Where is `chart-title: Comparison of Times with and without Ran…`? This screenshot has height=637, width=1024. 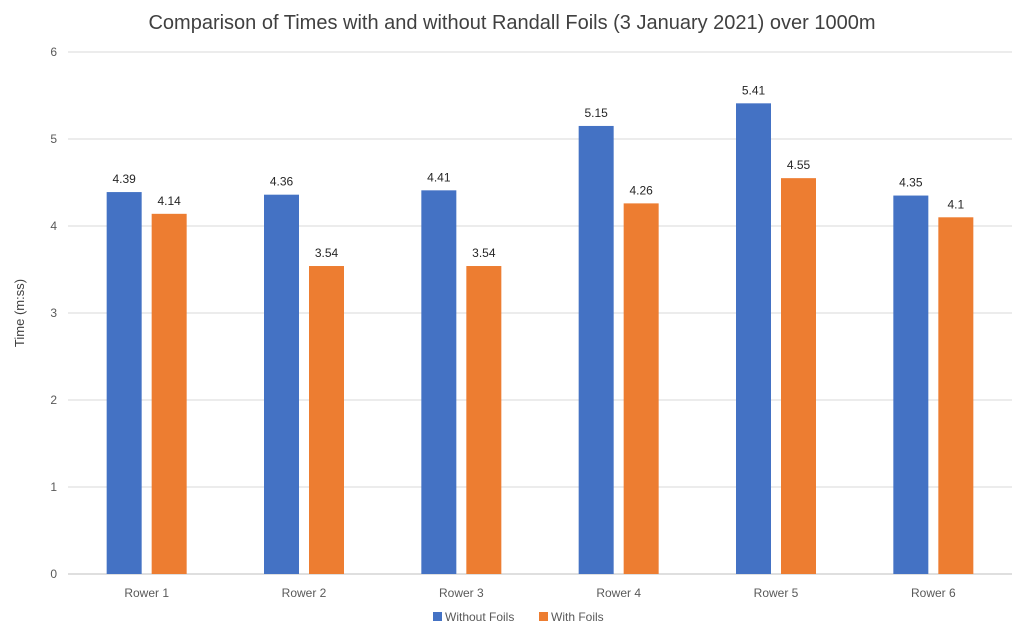
chart-title: Comparison of Times with and without Ran… is located at coordinates (512, 23).